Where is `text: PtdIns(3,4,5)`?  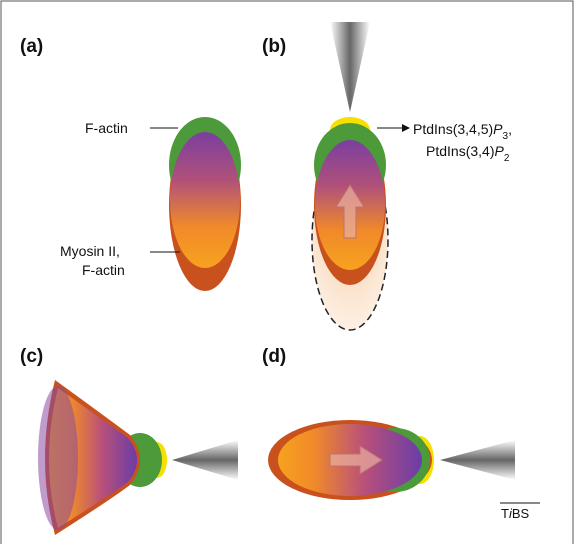
text: PtdIns(3,4,5) is located at coordinates (453, 129).